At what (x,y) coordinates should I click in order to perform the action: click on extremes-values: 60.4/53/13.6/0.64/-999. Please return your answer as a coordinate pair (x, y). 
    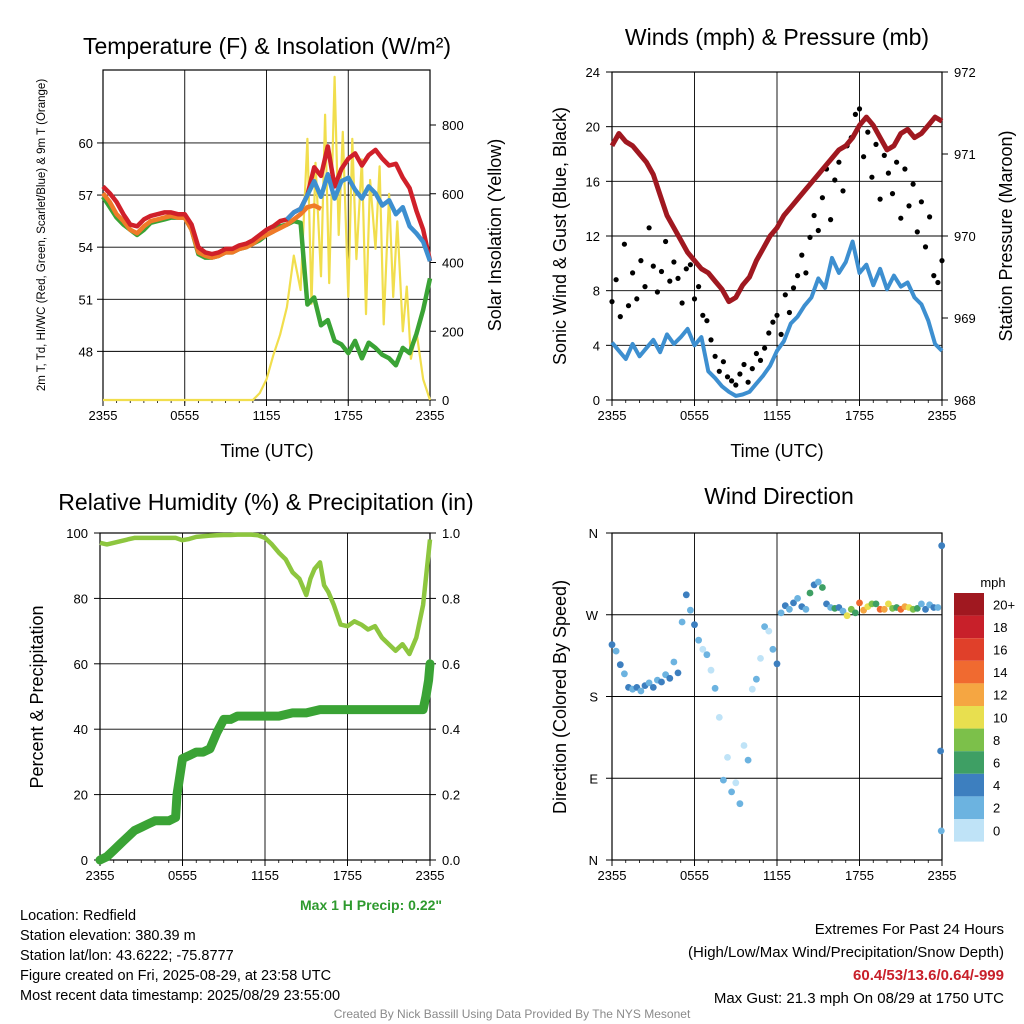
    Looking at the image, I should click on (928, 975).